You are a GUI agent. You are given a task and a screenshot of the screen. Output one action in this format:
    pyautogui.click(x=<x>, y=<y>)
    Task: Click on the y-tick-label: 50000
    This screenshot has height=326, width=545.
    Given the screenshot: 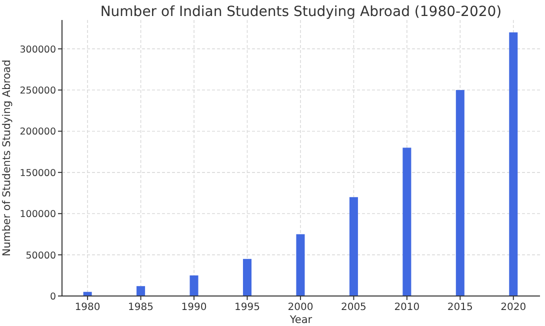 What is the action you would take?
    pyautogui.click(x=41, y=256)
    